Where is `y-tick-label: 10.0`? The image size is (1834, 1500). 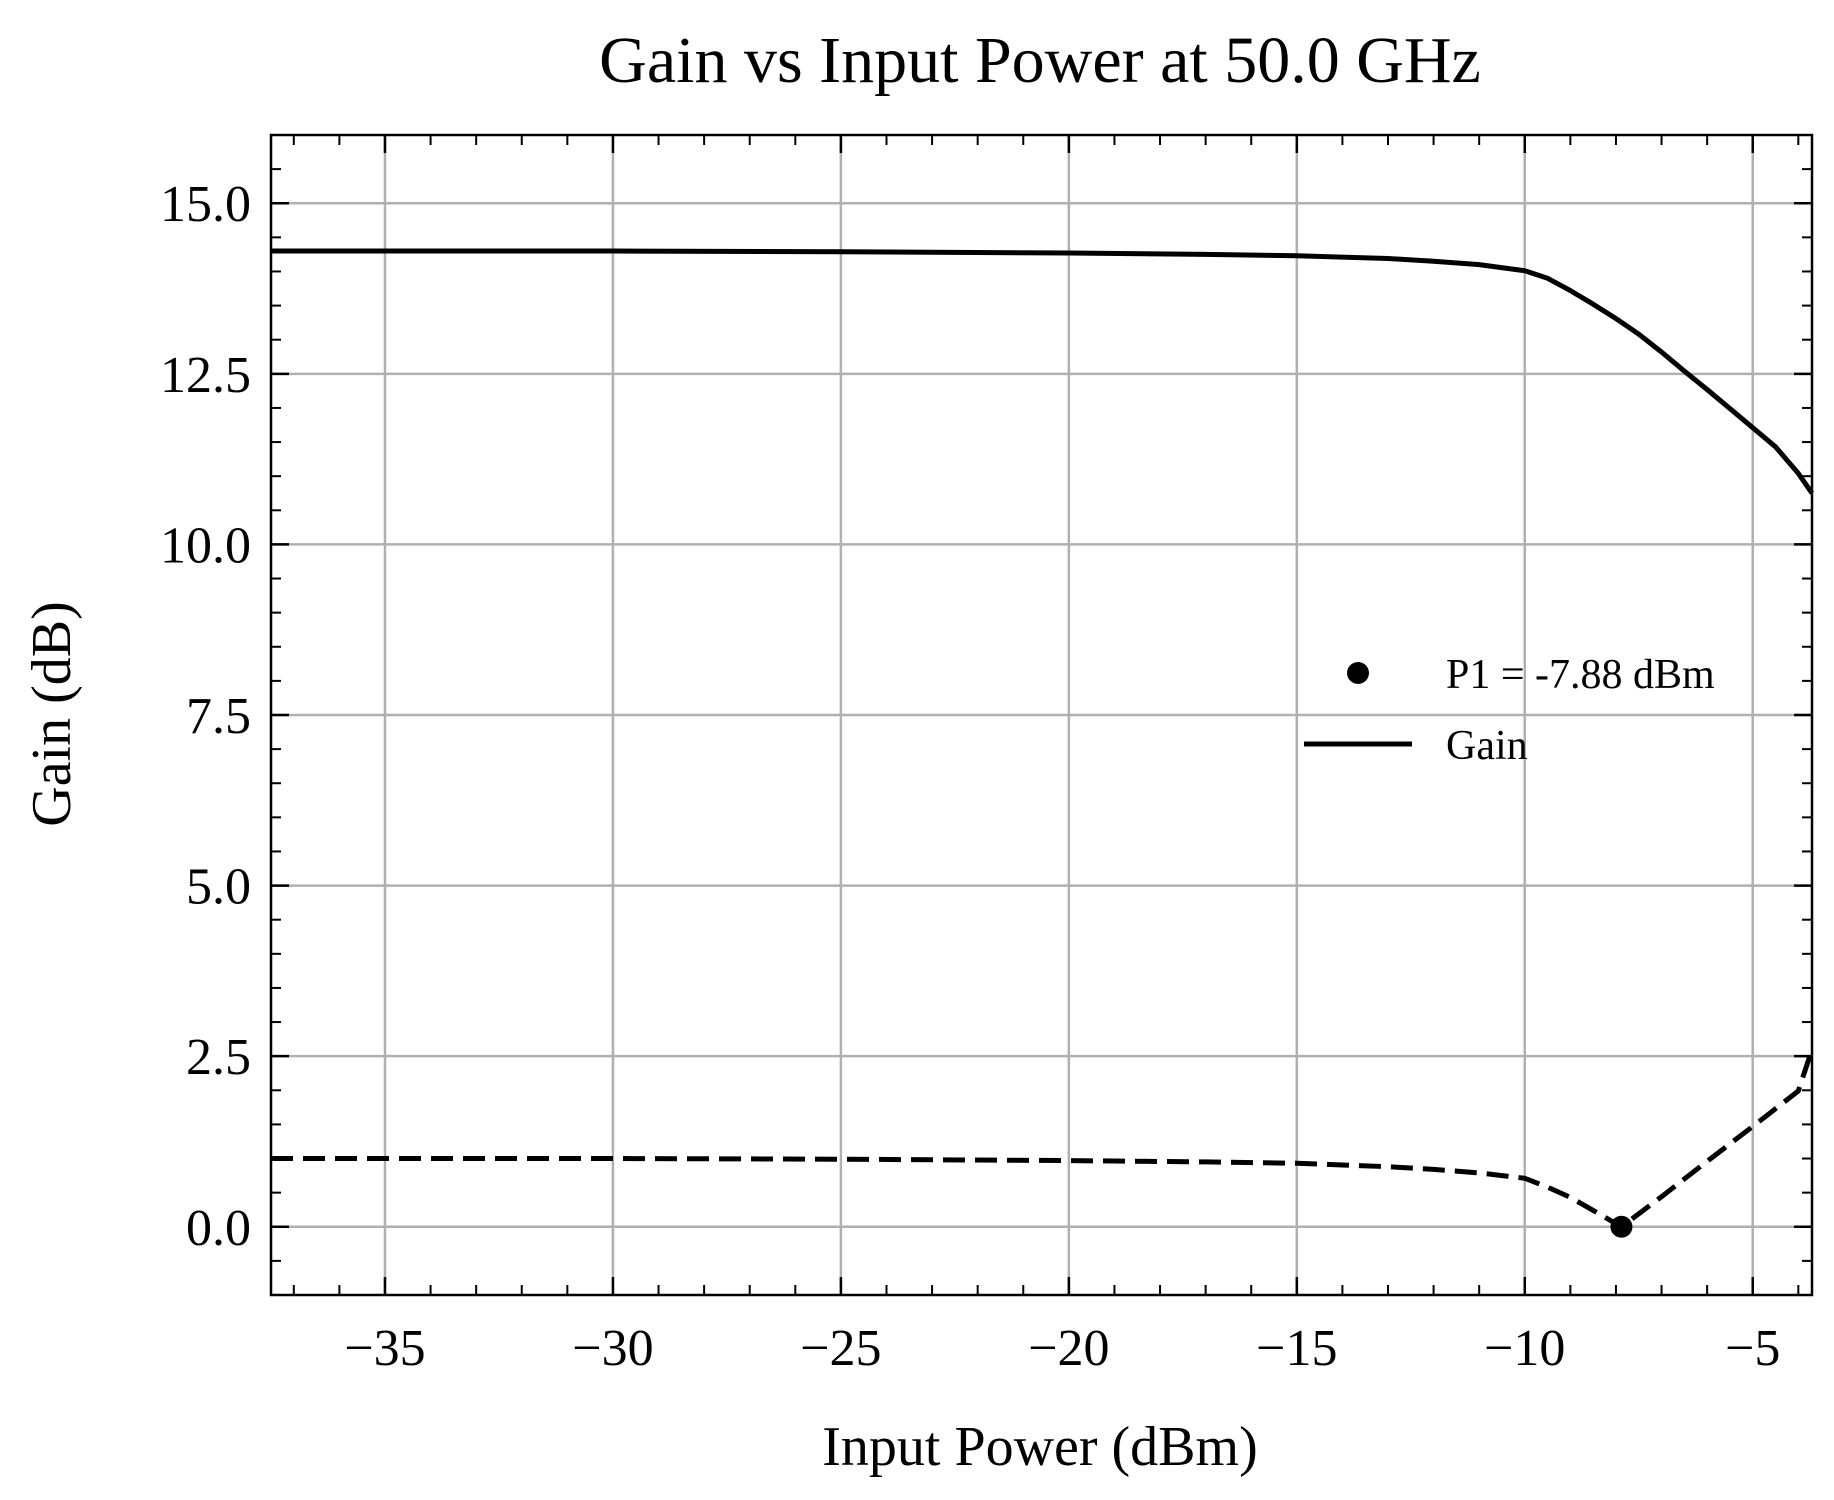 y-tick-label: 10.0 is located at coordinates (205, 545).